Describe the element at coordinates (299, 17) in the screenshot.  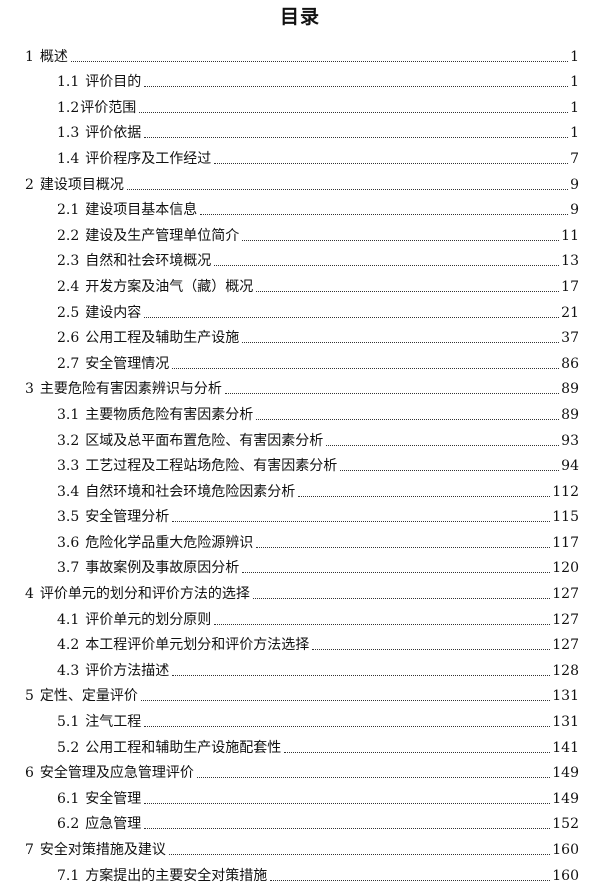
I see `toc-title: 目录` at that location.